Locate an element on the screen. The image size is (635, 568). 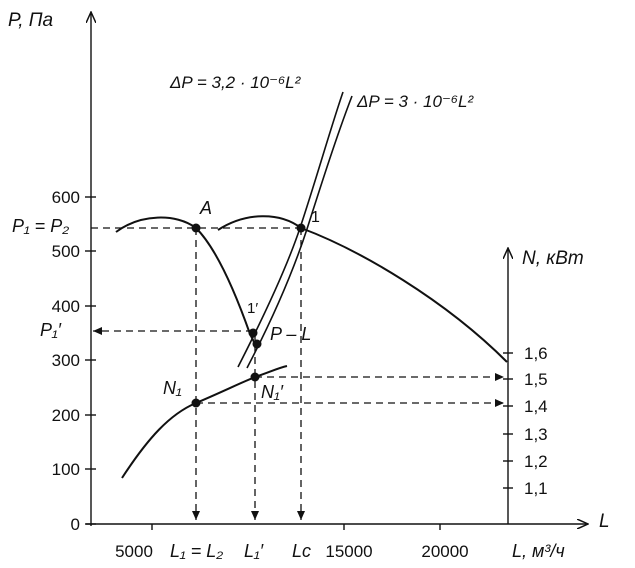
n-tick-1-4: 1,4 is located at coordinates (525, 406).